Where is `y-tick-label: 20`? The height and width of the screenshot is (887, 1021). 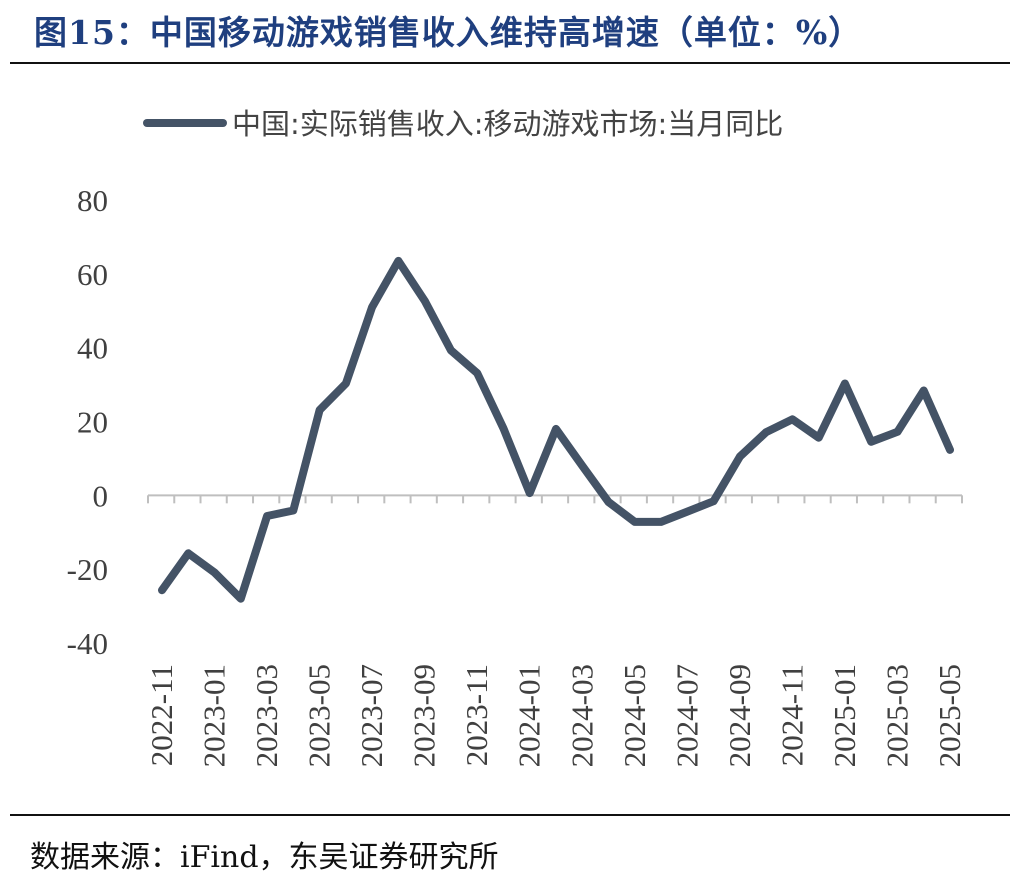
y-tick-label: 20 is located at coordinates (92, 422).